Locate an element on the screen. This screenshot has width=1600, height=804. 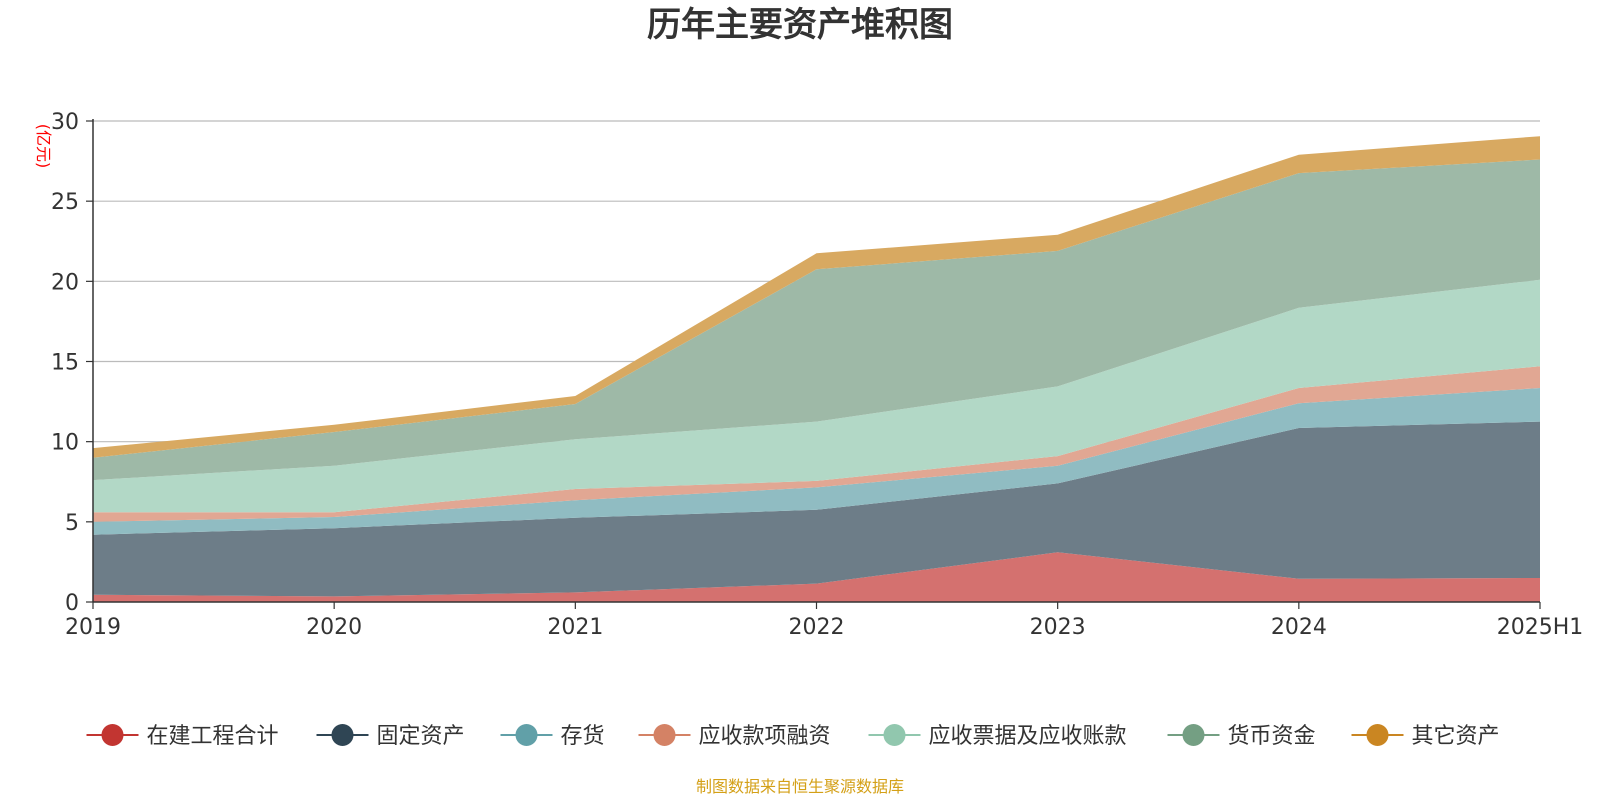
x-tick-label: 2022 is located at coordinates (817, 627).